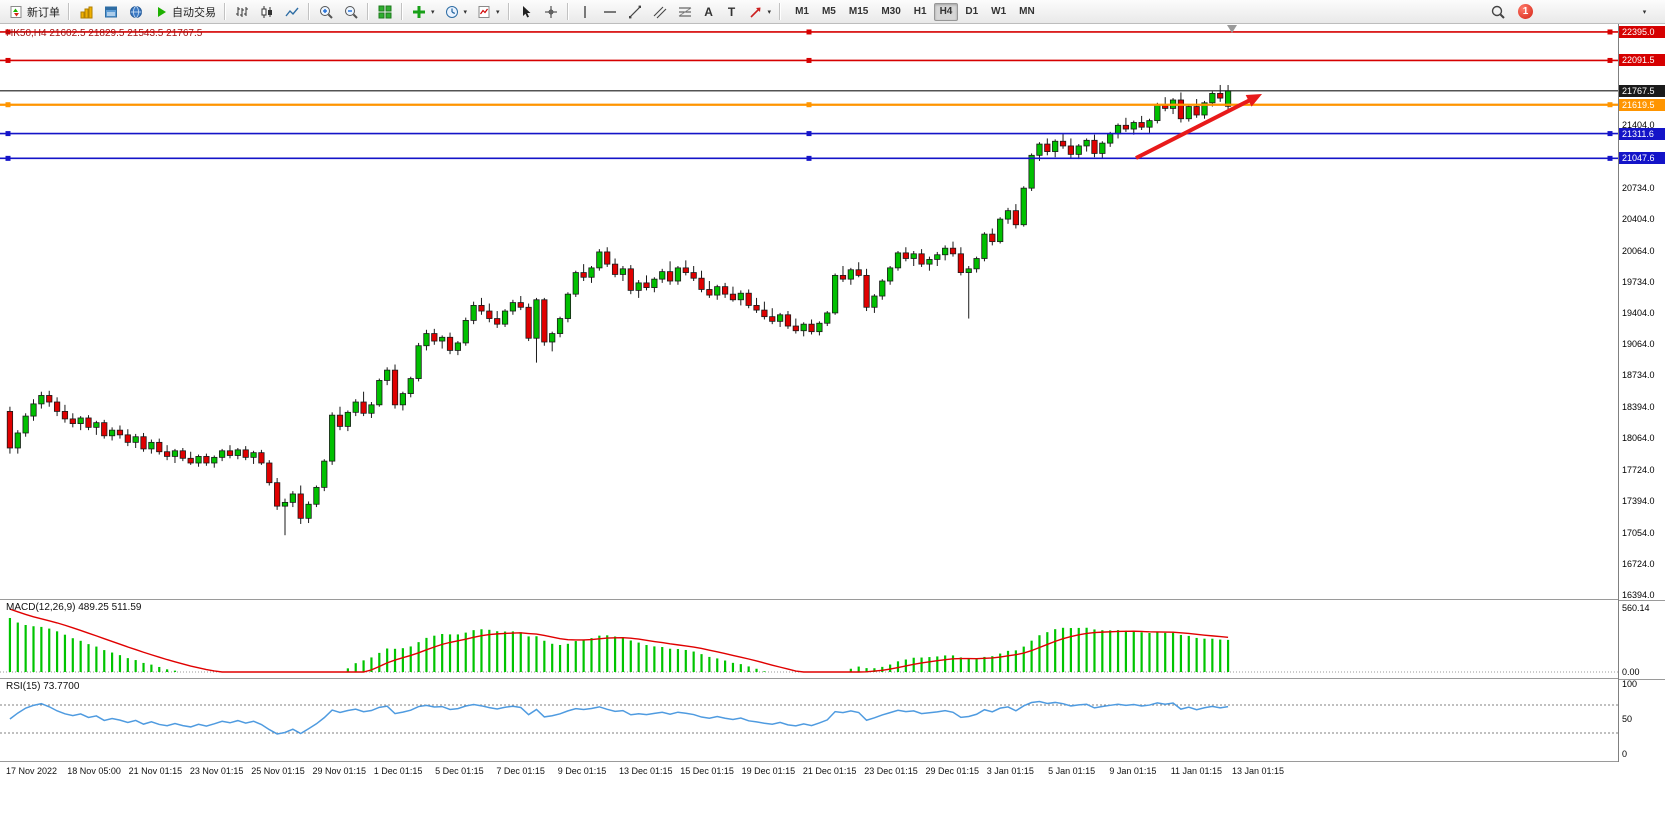 This screenshot has width=1665, height=832. What do you see at coordinates (526, 12) in the screenshot?
I see `cursor-button` at bounding box center [526, 12].